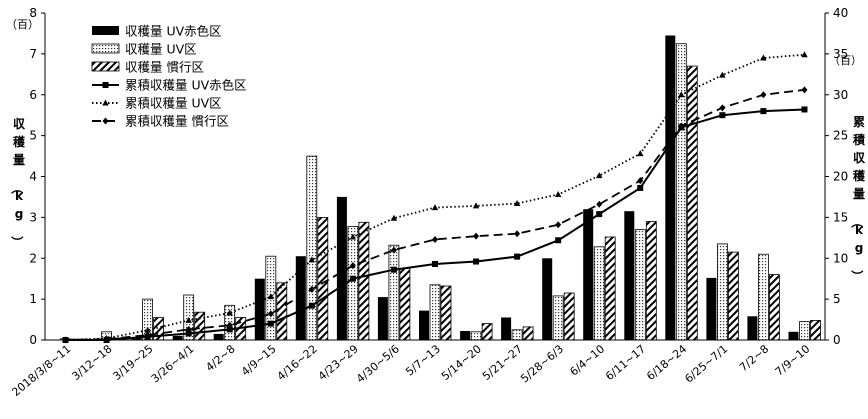 This screenshot has height=419, width=868. What do you see at coordinates (33, 54) in the screenshot?
I see `left-tick-label-7: 7` at bounding box center [33, 54].